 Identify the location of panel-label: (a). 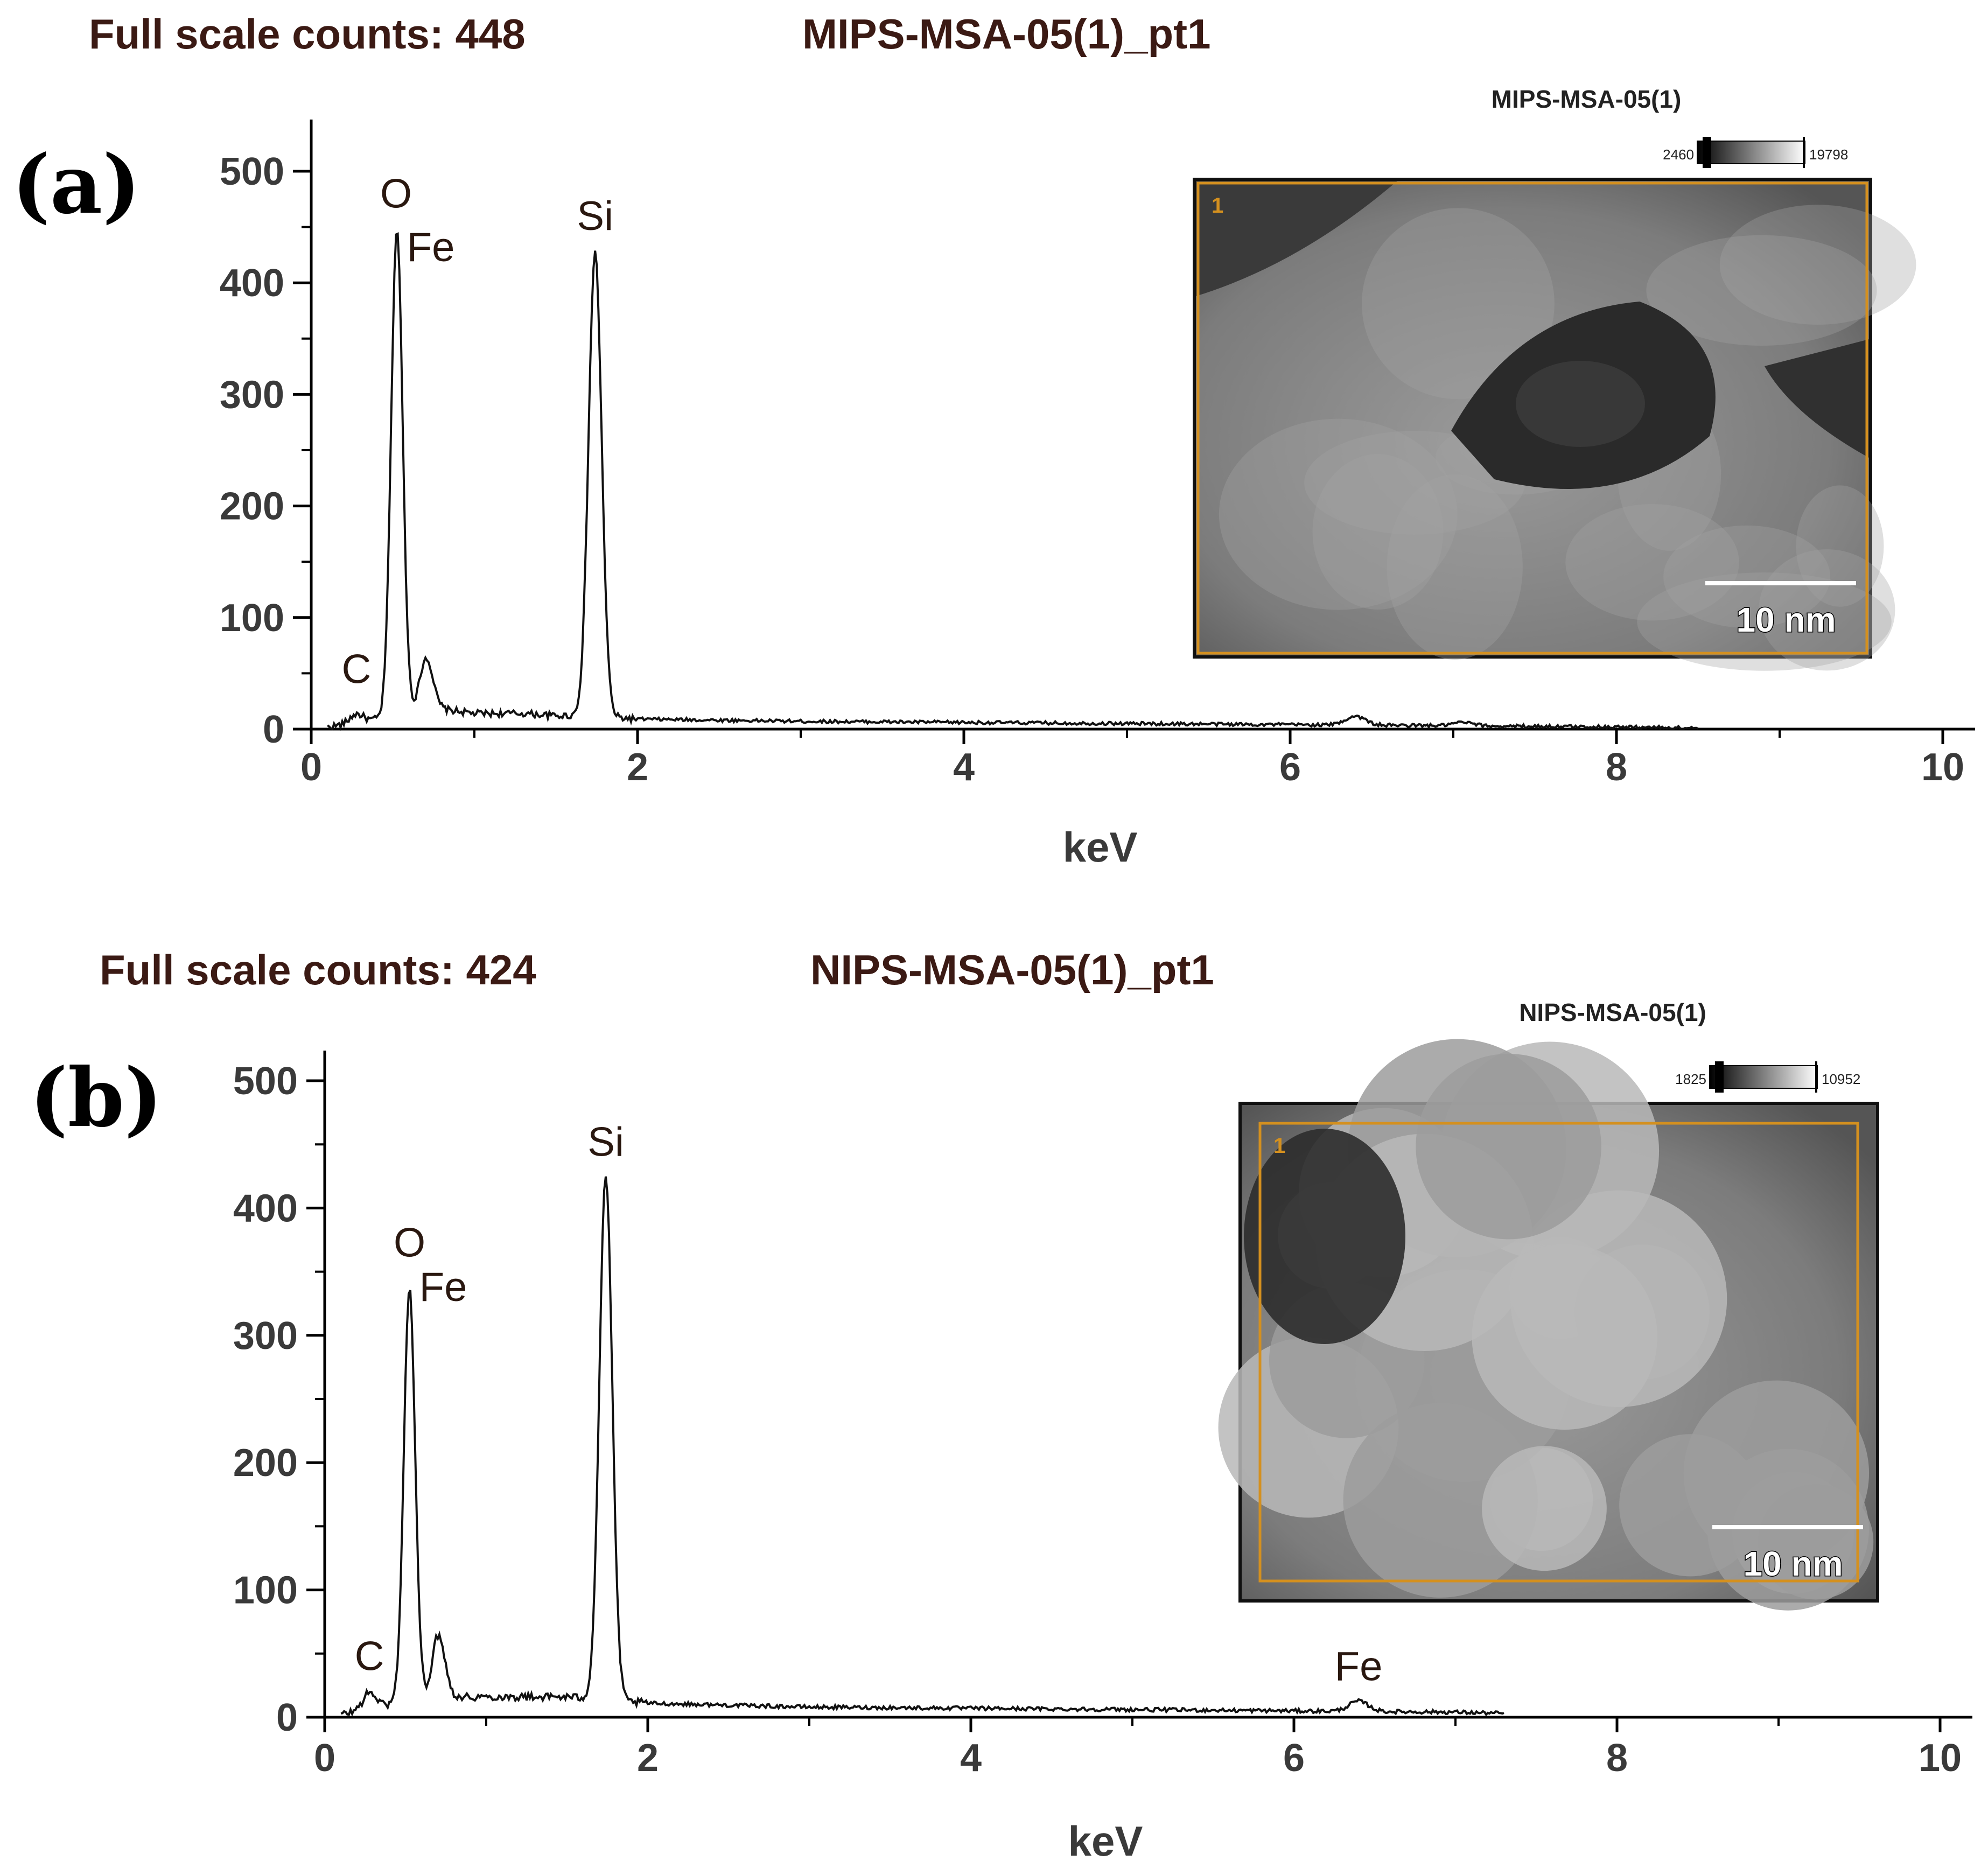
(76, 184).